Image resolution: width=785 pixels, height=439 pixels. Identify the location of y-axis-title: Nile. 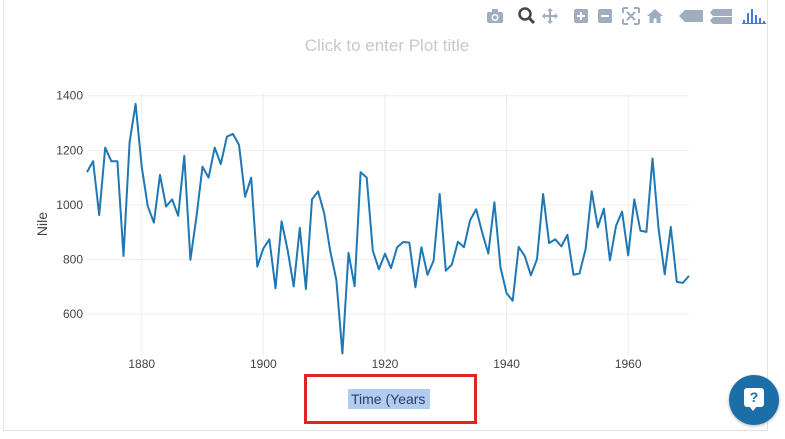
(42, 224).